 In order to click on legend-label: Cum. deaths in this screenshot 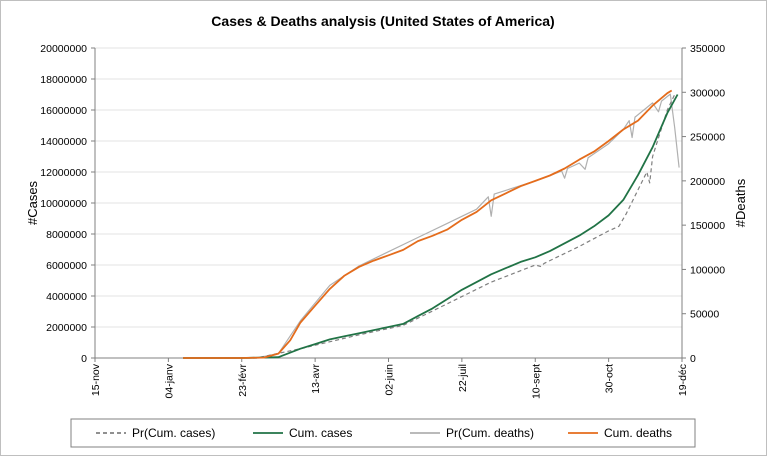, I will do `click(638, 433)`.